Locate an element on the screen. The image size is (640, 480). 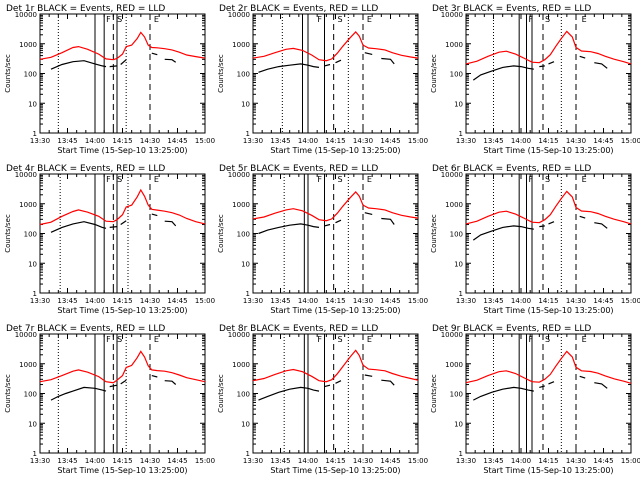
chart-title: Det 2r BLACK = Events, RED = LLD is located at coordinates (298, 9).